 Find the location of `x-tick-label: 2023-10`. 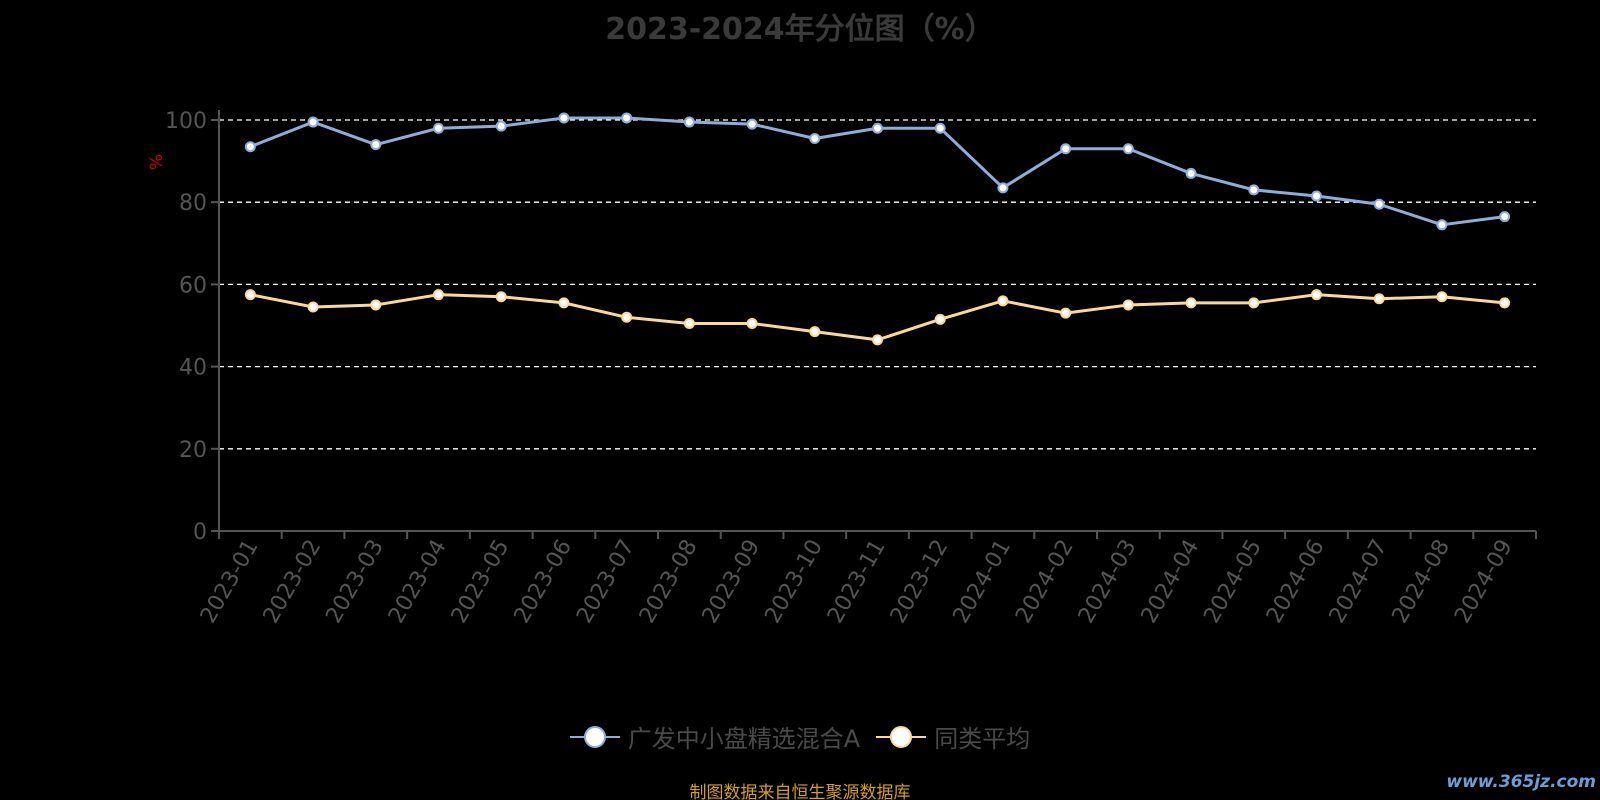

x-tick-label: 2023-10 is located at coordinates (794, 582).